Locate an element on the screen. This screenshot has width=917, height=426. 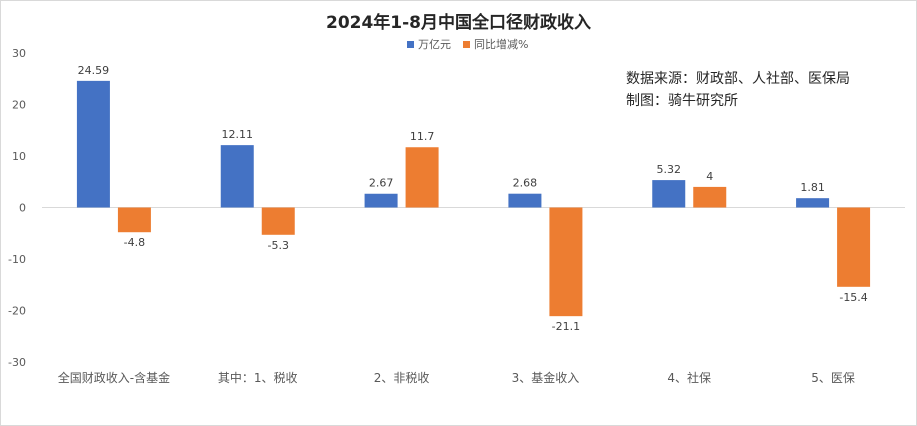
y-tick-label: 0 is located at coordinates (22, 208).